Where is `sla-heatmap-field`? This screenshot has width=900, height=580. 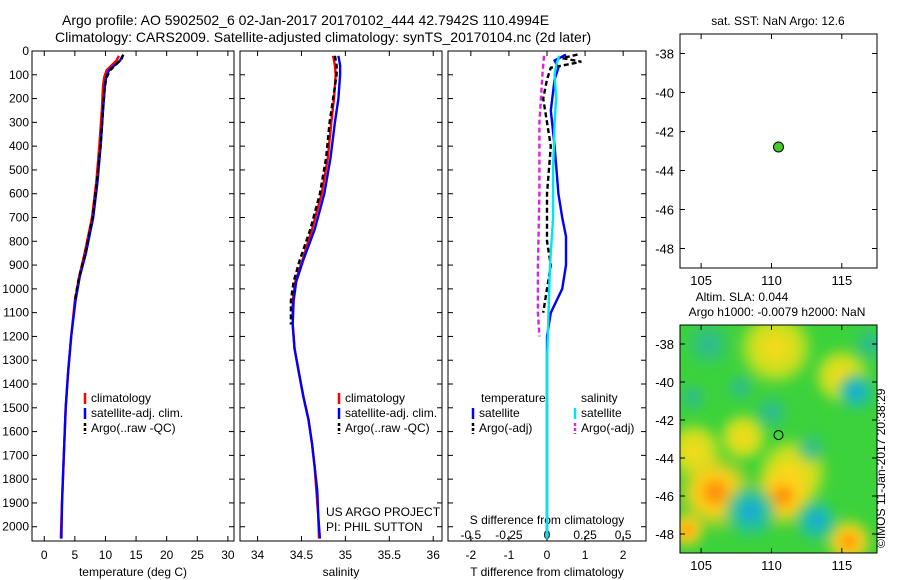 sla-heatmap-field is located at coordinates (778, 439).